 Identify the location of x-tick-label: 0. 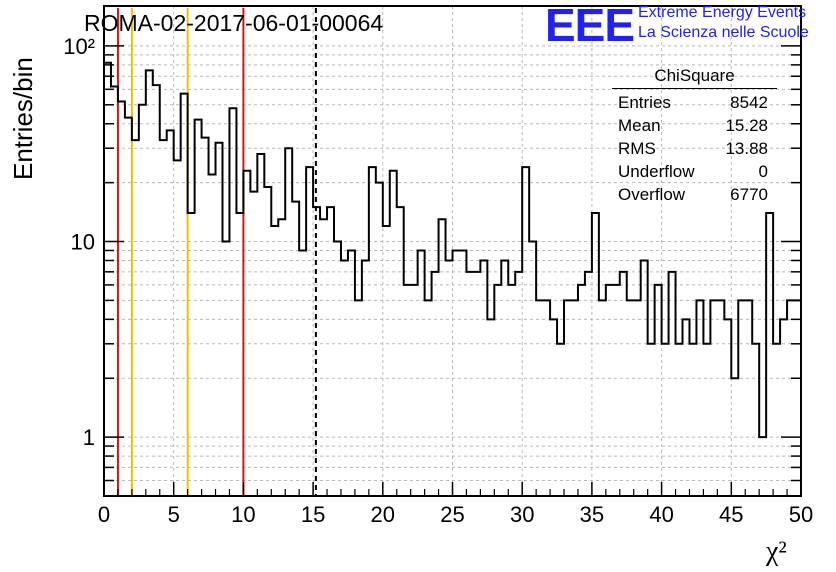
(104, 514).